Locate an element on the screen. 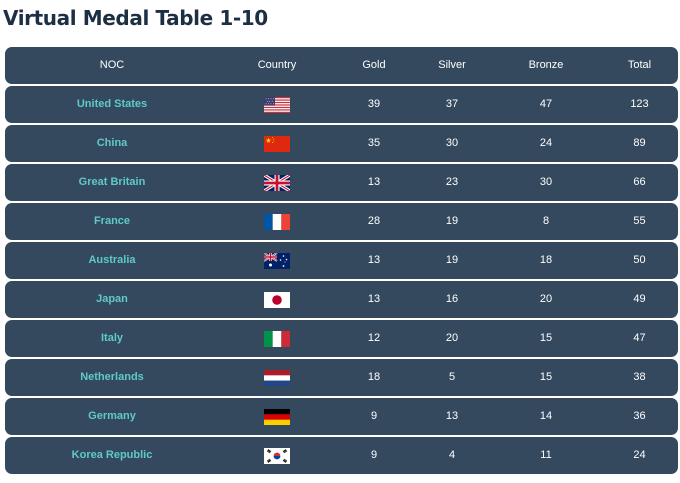 This screenshot has width=680, height=483. gold-count: 12 is located at coordinates (374, 338).